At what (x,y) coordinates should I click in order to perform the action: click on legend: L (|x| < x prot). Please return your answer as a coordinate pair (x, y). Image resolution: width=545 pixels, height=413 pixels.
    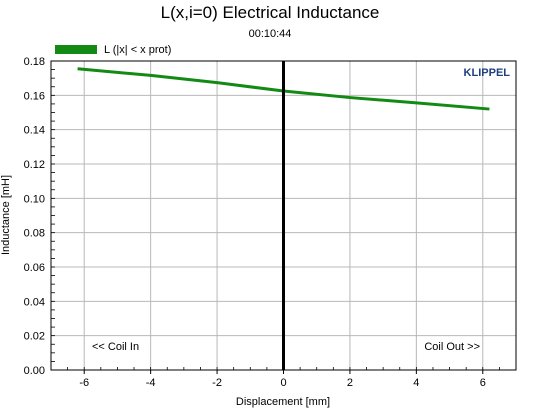
    Looking at the image, I should click on (113, 50).